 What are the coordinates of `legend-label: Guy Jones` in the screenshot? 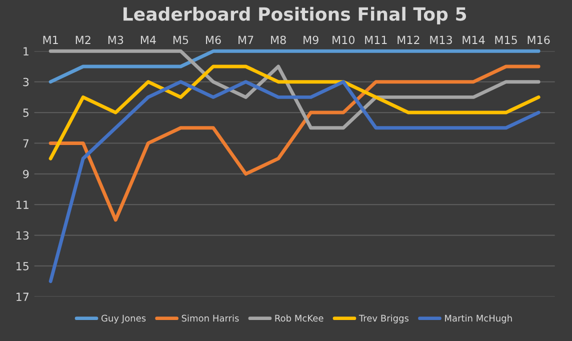 It's located at (123, 319).